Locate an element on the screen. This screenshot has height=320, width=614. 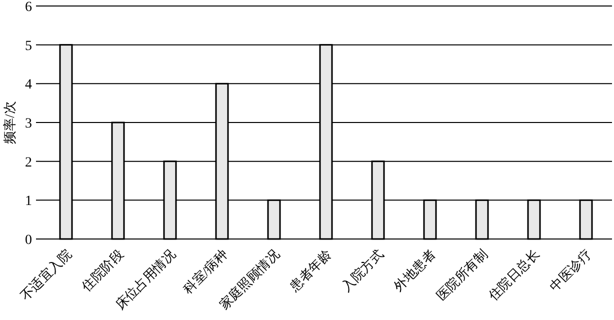
y-tick-label: 6 is located at coordinates (28, 7).